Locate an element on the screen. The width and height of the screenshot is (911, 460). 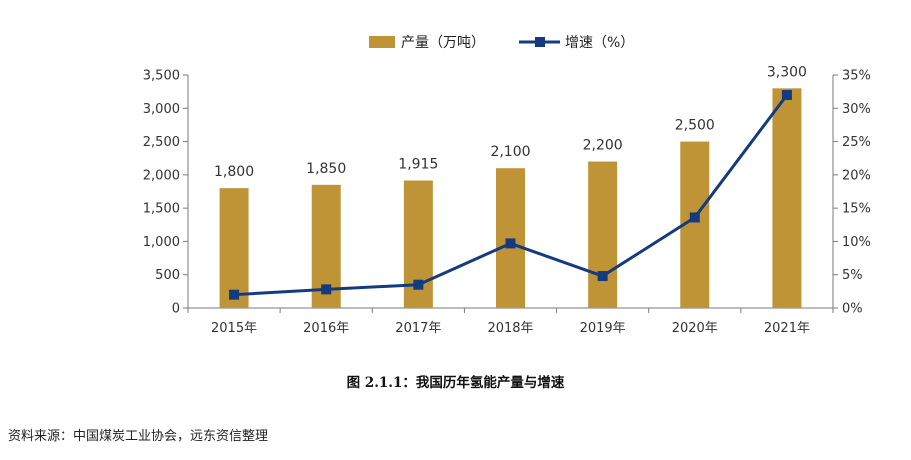
right-axis-tick-label: 10% is located at coordinates (856, 242).